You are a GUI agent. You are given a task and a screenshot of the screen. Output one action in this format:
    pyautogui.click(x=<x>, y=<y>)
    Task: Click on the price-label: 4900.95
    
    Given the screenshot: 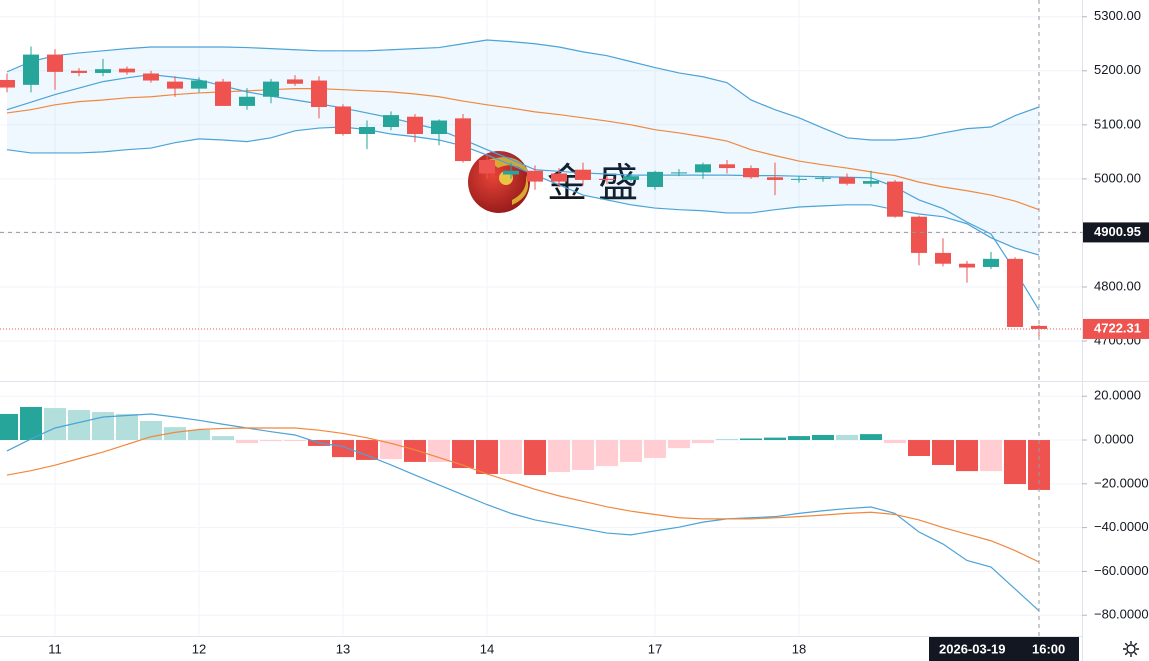 What is the action you would take?
    pyautogui.click(x=1117, y=231)
    